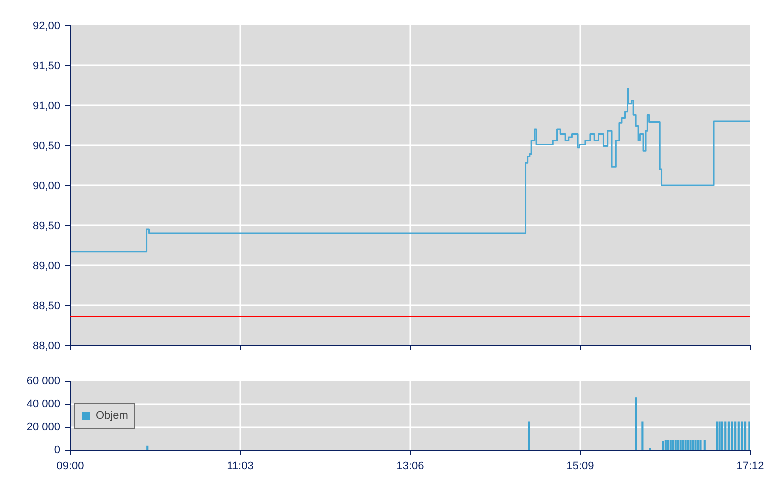 This screenshot has height=490, width=780. What do you see at coordinates (43, 404) in the screenshot?
I see `y-tick-label: 40 000` at bounding box center [43, 404].